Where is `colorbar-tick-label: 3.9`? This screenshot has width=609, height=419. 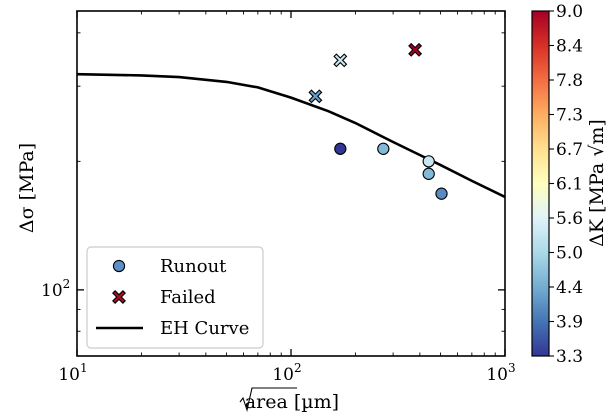 colorbar-tick-label: 3.9 is located at coordinates (569, 323).